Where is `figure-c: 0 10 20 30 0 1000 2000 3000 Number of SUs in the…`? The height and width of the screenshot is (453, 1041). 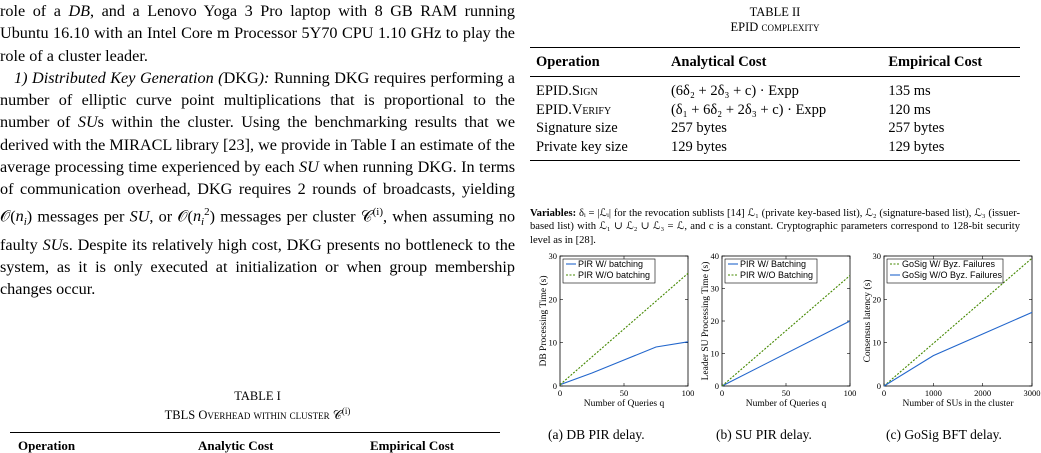 figure-c: 0 10 20 30 0 1000 2000 3000 Number of SUs in the… is located at coordinates (951, 339).